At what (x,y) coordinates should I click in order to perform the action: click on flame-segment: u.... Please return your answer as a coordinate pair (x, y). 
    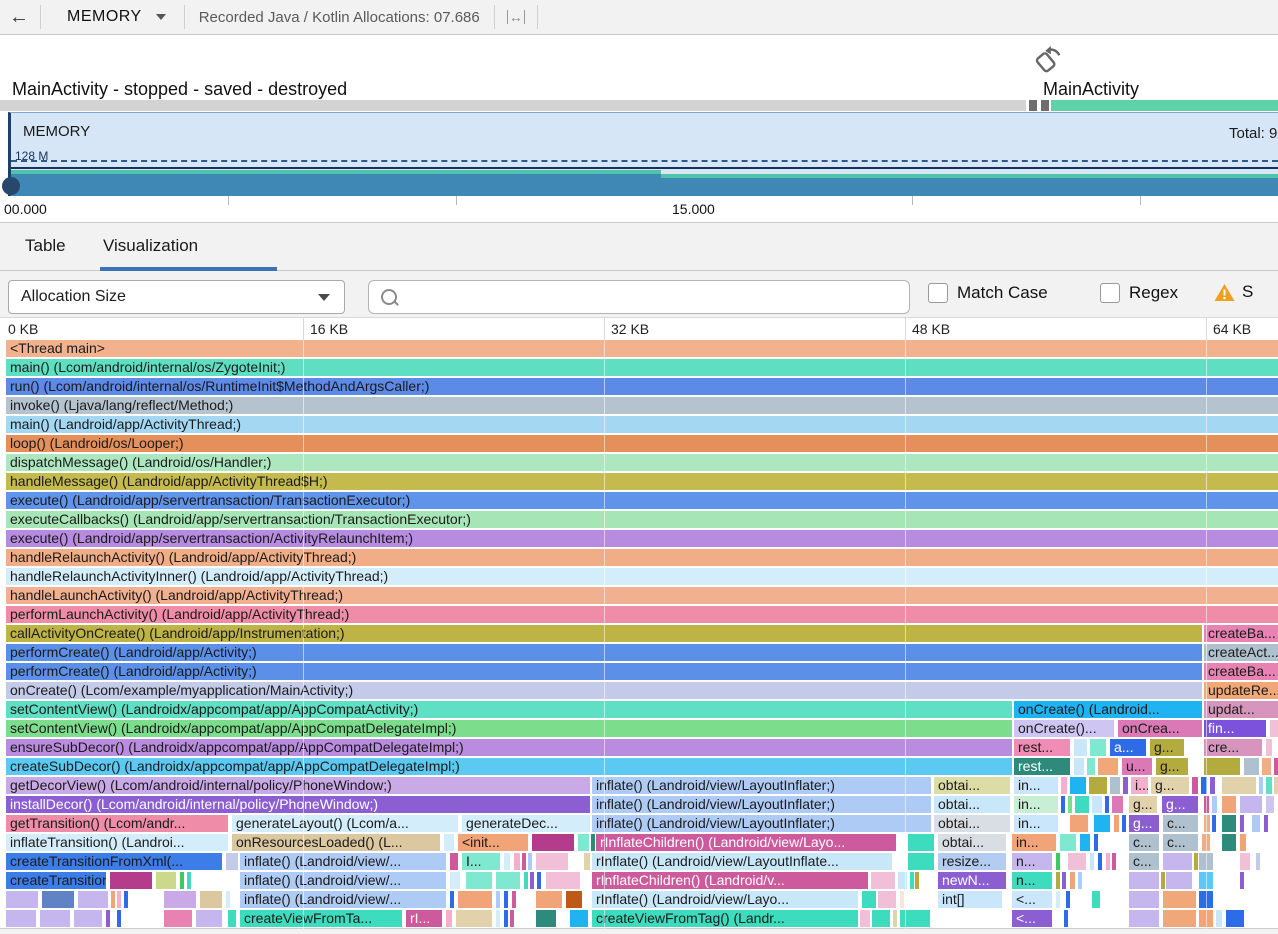
    Looking at the image, I should click on (1137, 766).